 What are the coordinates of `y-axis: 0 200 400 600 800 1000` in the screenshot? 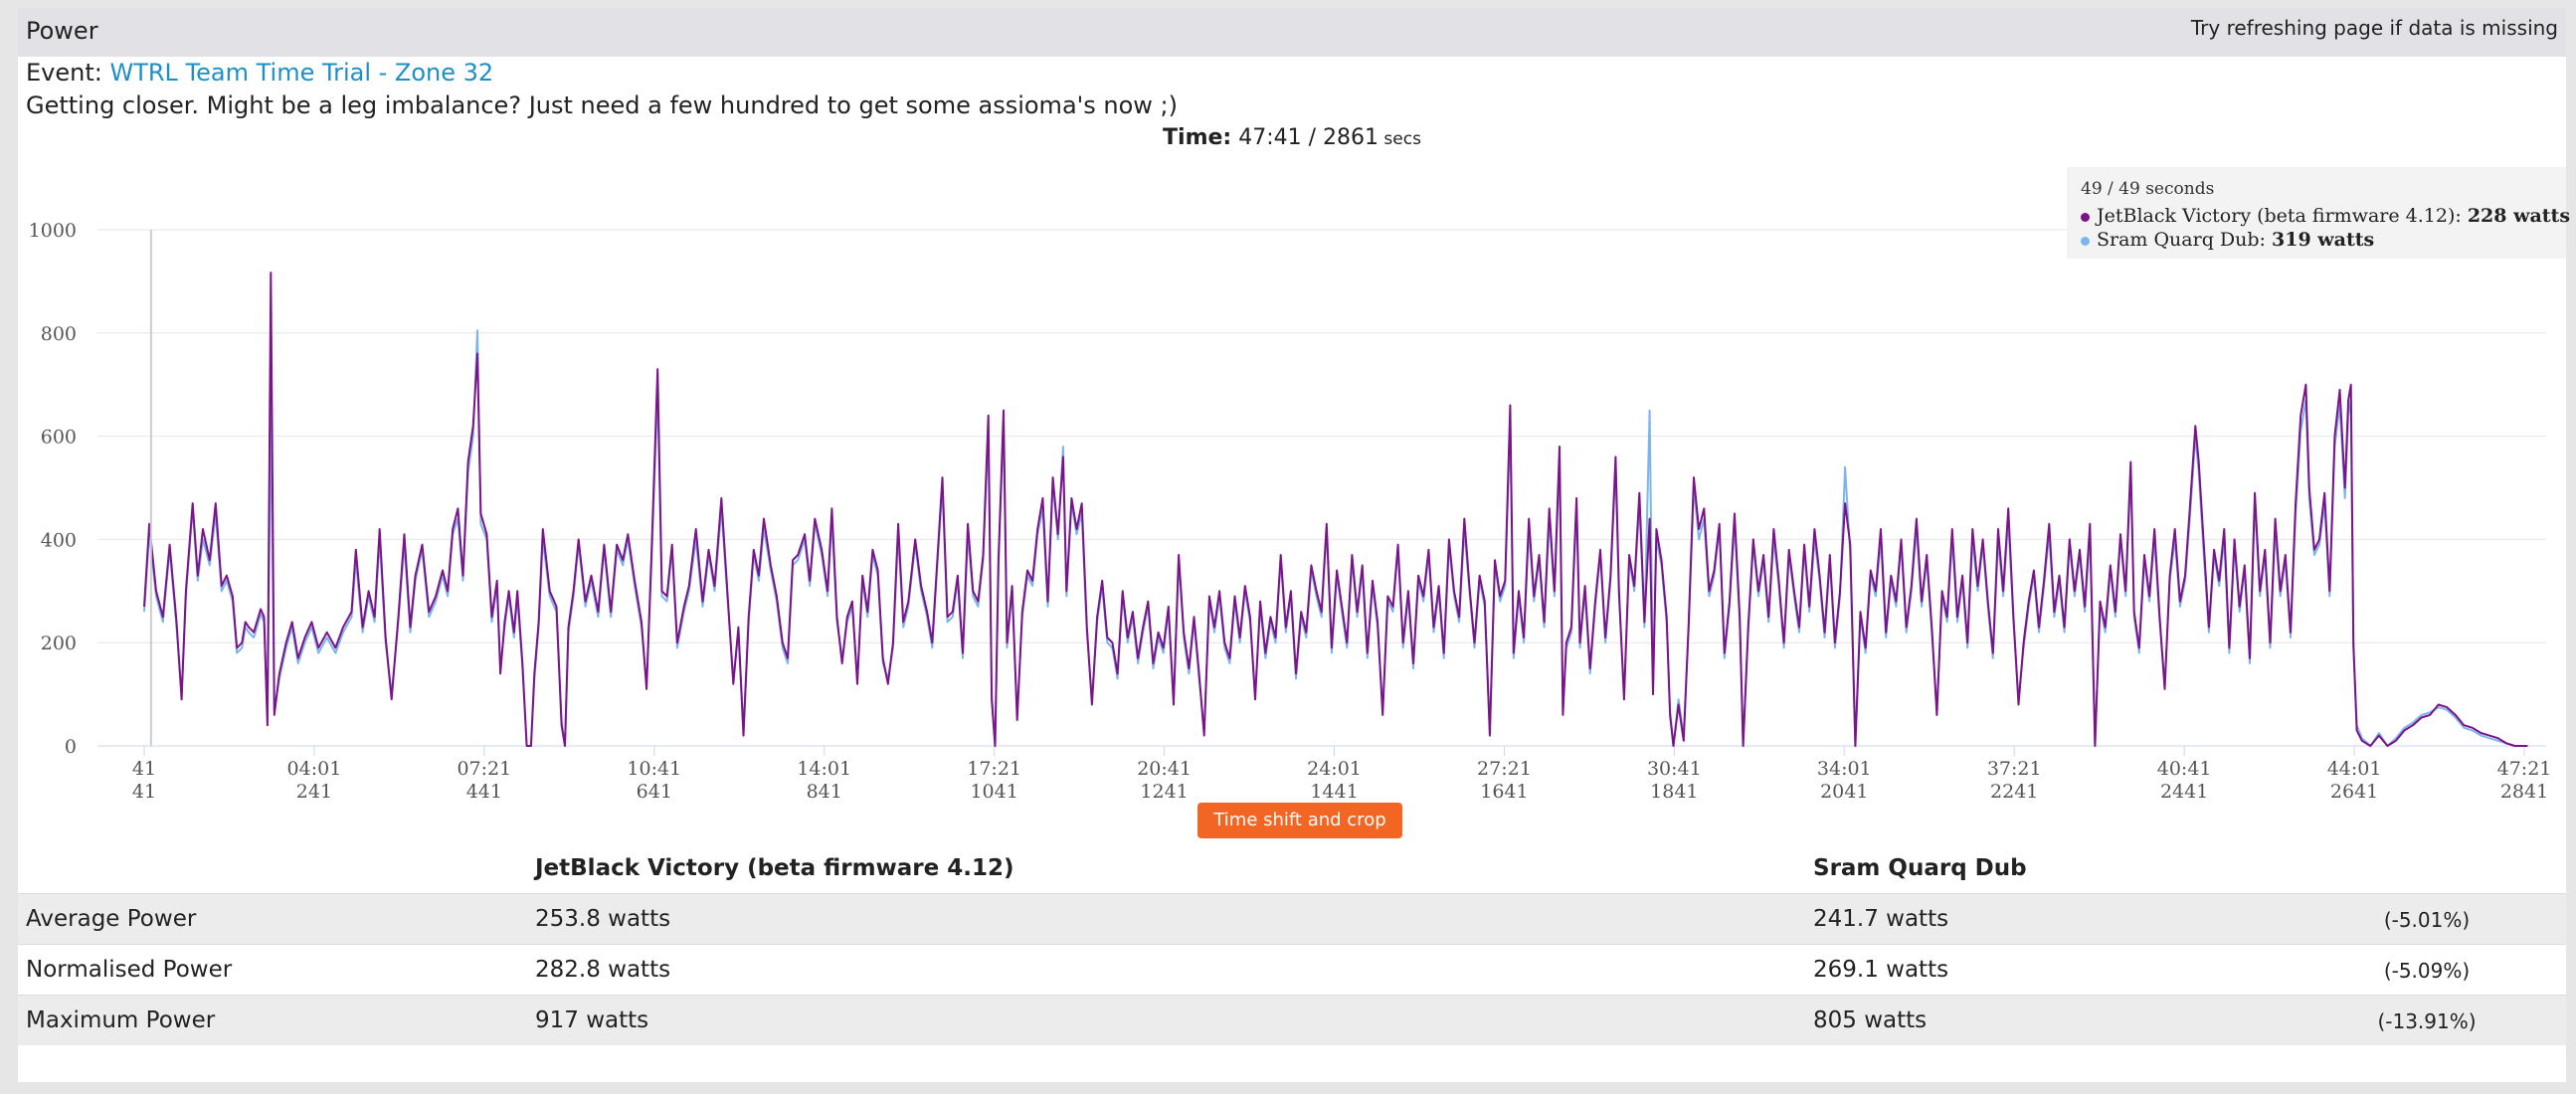 It's located at (53, 489).